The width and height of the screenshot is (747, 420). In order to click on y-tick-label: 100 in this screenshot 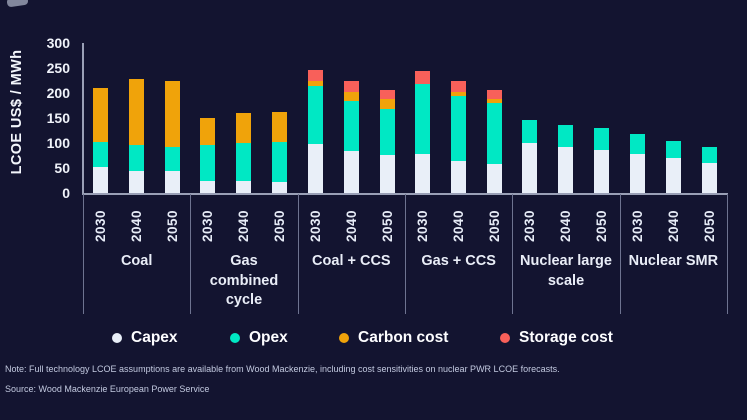, I will do `click(58, 143)`.